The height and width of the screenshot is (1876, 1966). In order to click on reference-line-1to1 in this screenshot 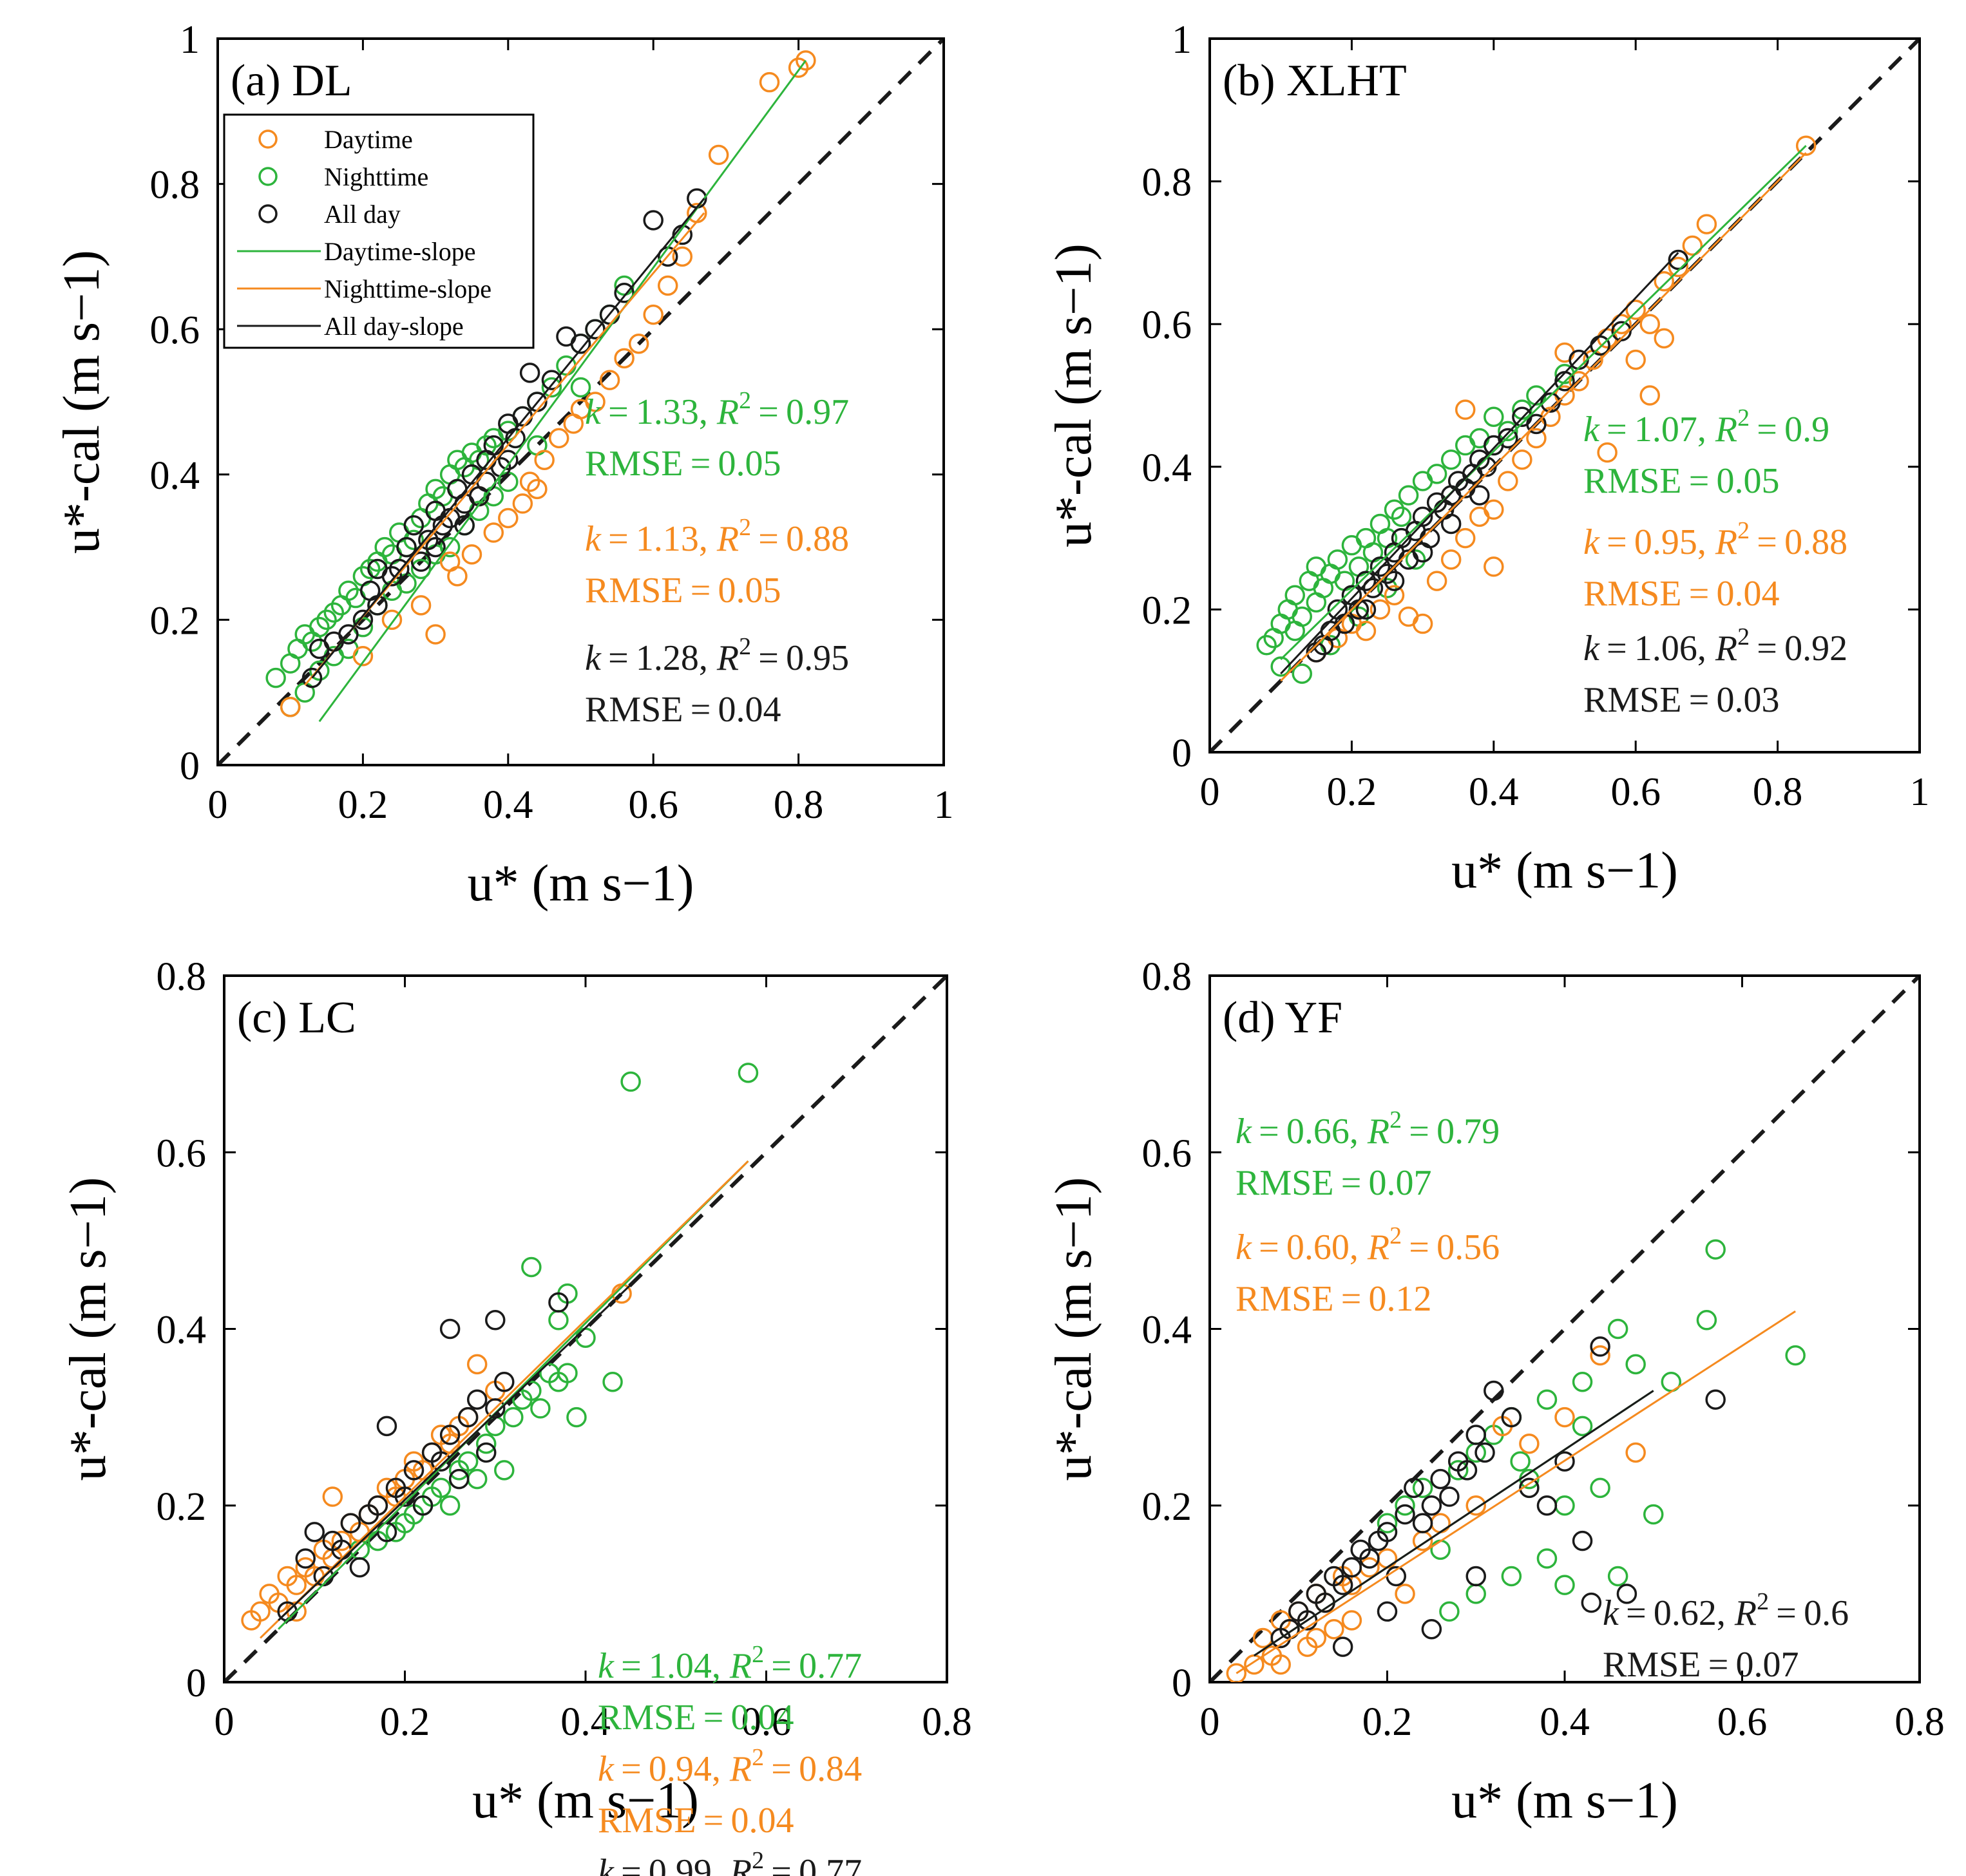, I will do `click(1565, 1329)`.